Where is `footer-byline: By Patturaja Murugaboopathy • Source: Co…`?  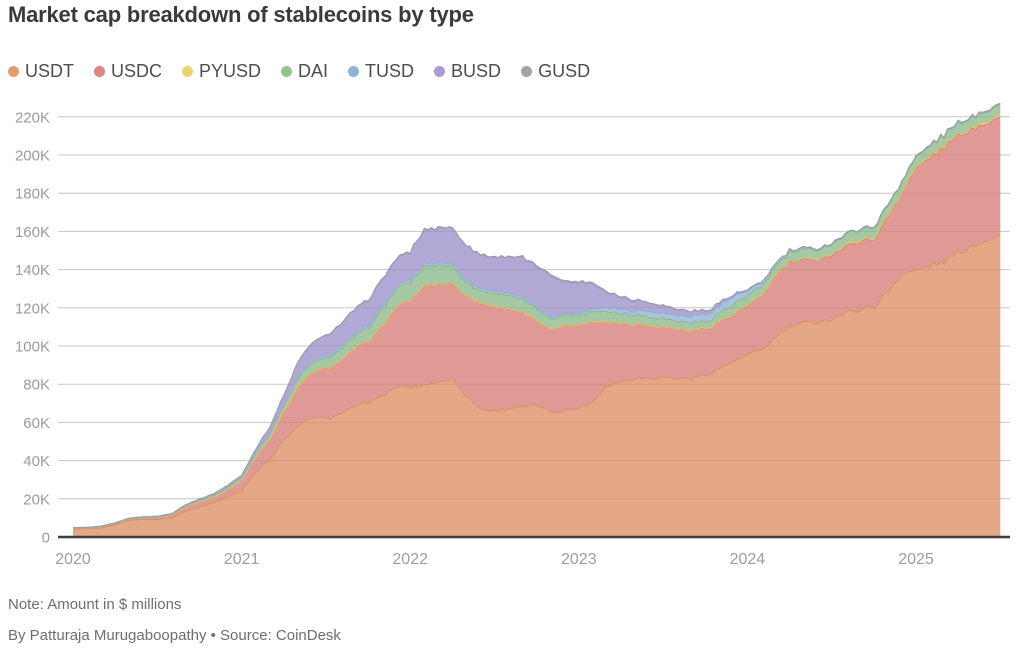
footer-byline: By Patturaja Murugaboopathy • Source: Co… is located at coordinates (174, 635).